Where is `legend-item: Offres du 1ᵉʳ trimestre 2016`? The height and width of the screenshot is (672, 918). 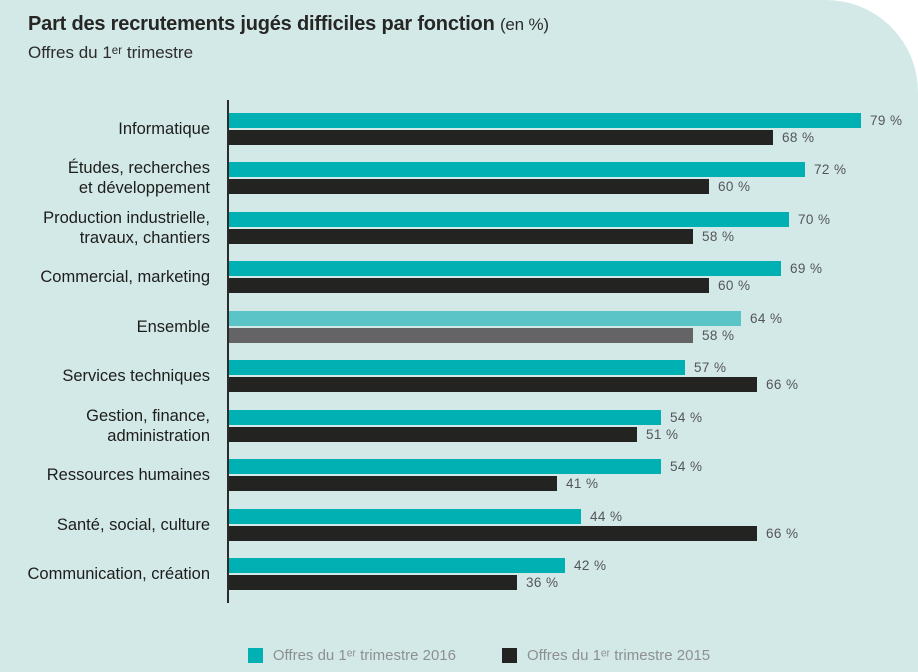 legend-item: Offres du 1ᵉʳ trimestre 2016 is located at coordinates (351, 655).